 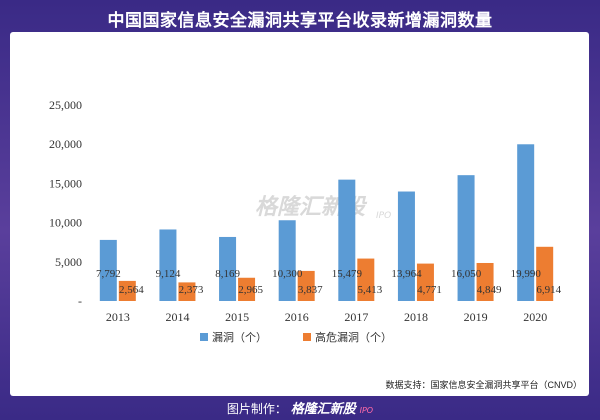 What do you see at coordinates (80, 301) in the screenshot?
I see `y-tick-label: -` at bounding box center [80, 301].